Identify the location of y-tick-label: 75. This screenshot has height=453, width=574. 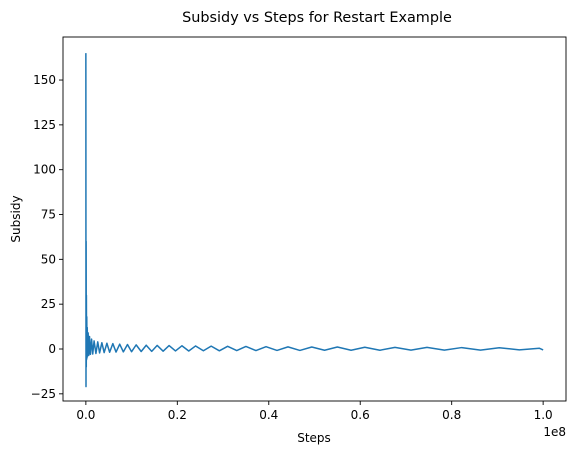
(48, 215).